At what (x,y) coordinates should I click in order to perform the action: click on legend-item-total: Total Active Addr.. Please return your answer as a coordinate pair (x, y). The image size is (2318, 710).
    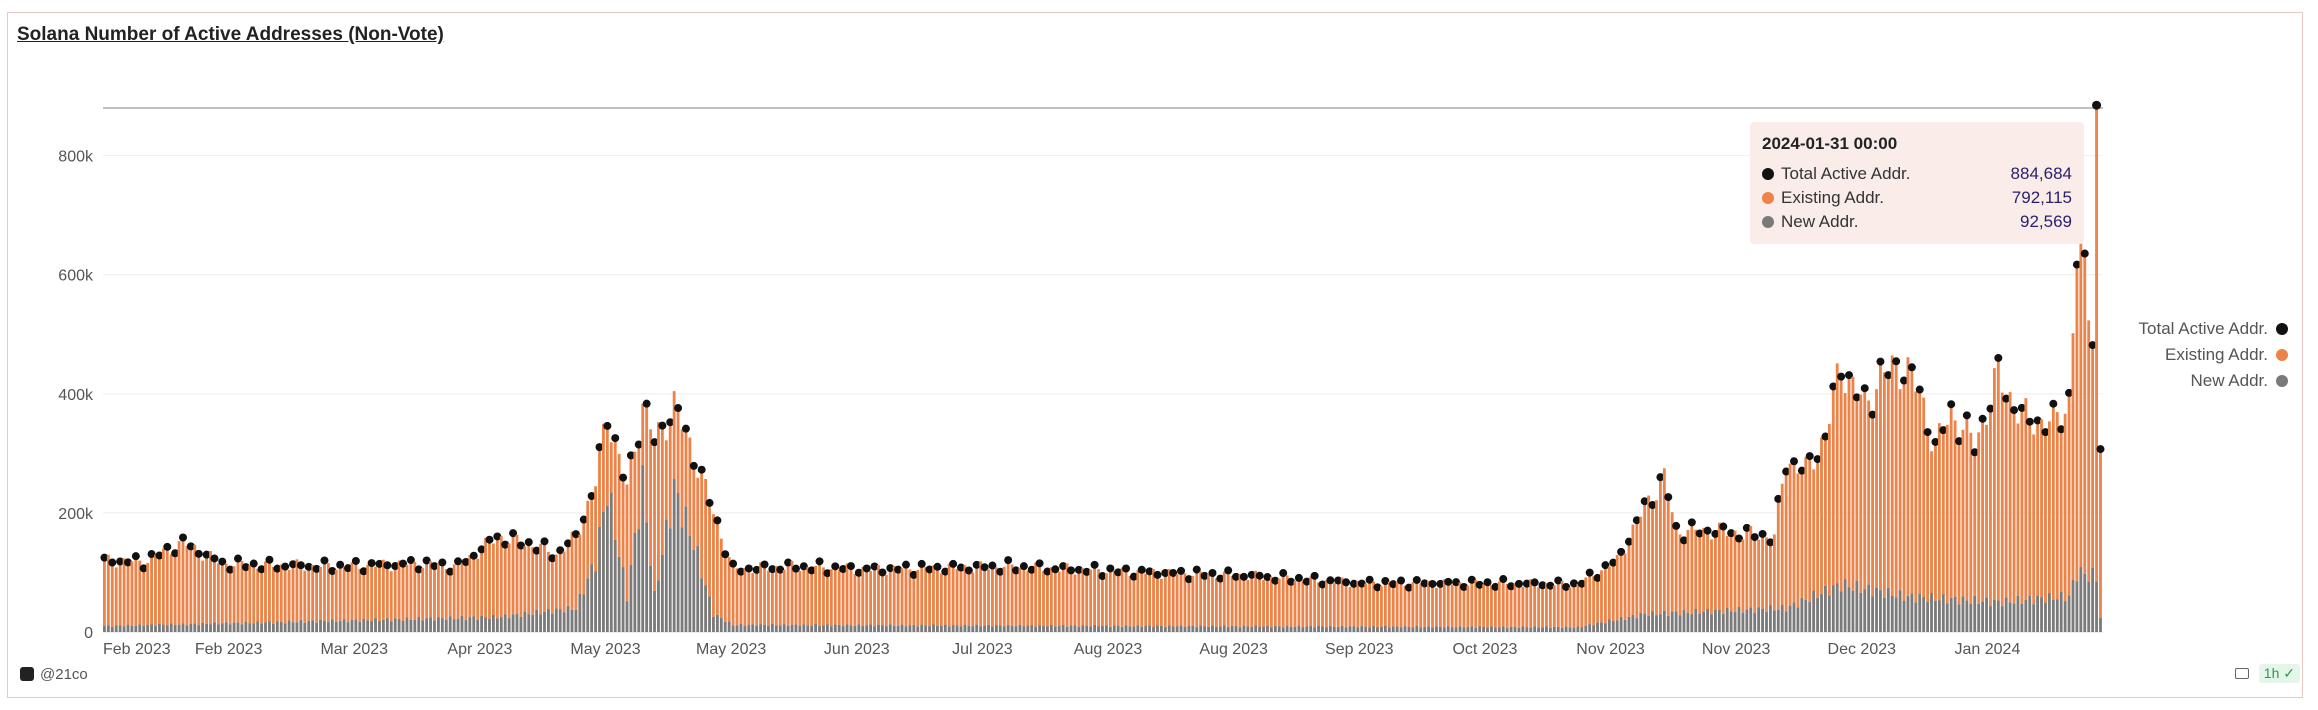
    Looking at the image, I should click on (2213, 329).